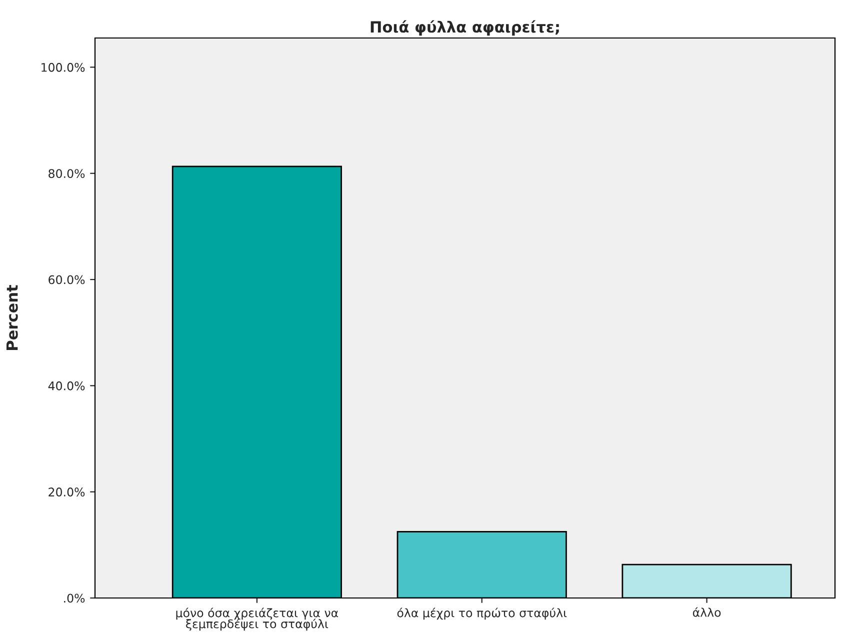  I want to click on y-tick-label: 80.0%, so click(66, 173).